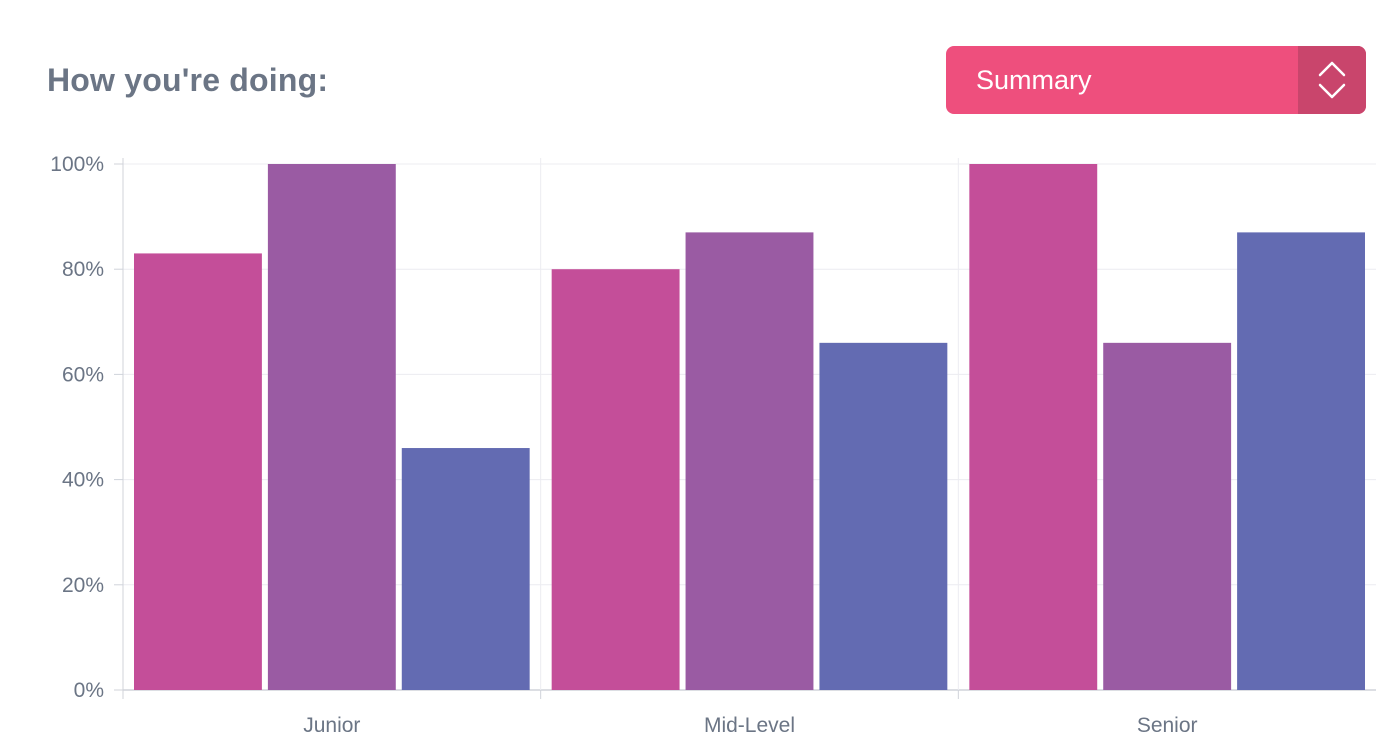 Image resolution: width=1384 pixels, height=750 pixels. What do you see at coordinates (1167, 725) in the screenshot?
I see `x-tick-label: Senior` at bounding box center [1167, 725].